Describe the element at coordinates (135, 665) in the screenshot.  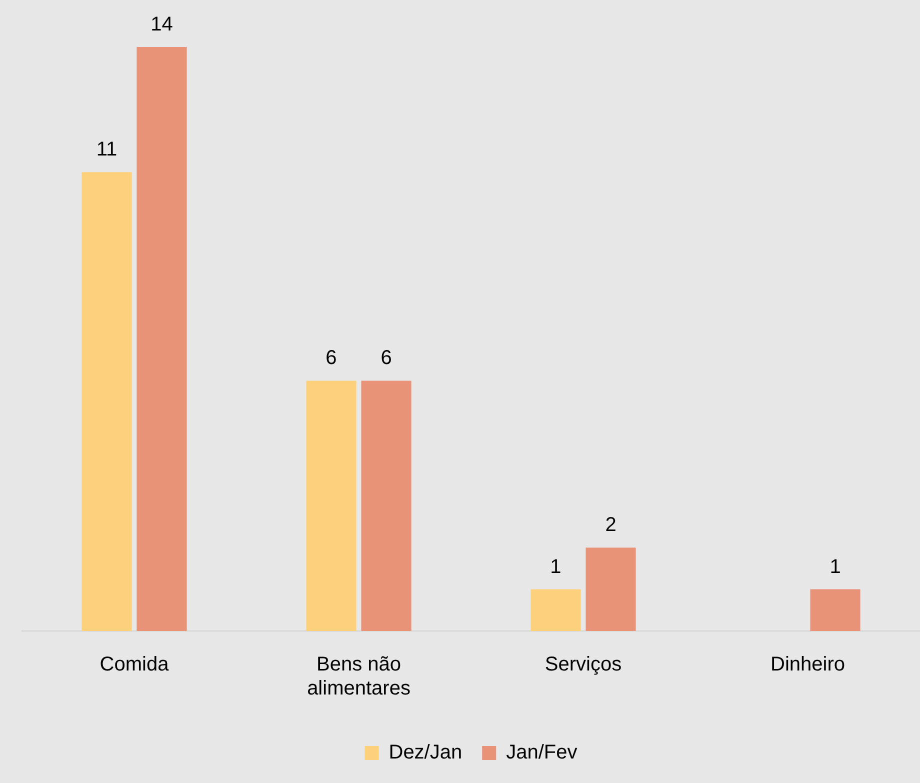
I see `x-tick-label: Comida` at that location.